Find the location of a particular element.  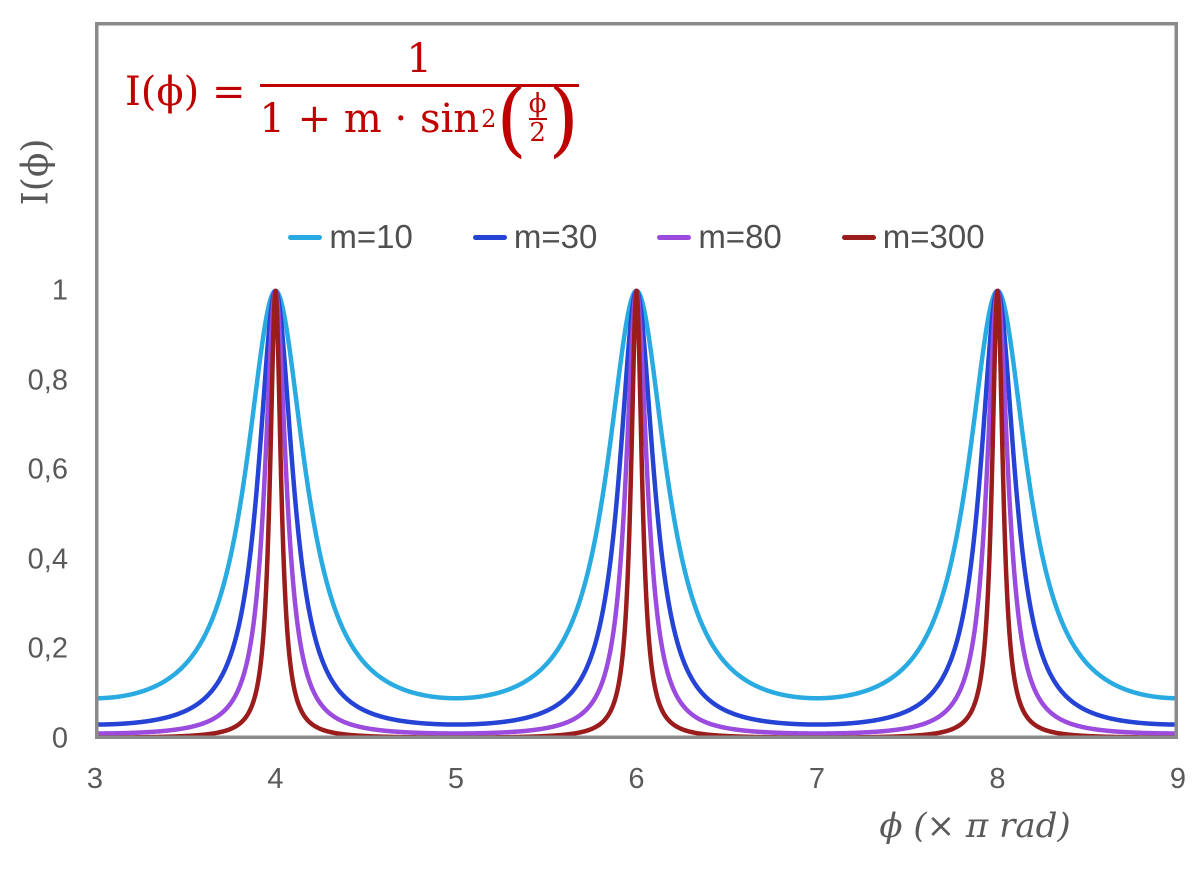

formula-numerator: 1 is located at coordinates (419, 59).